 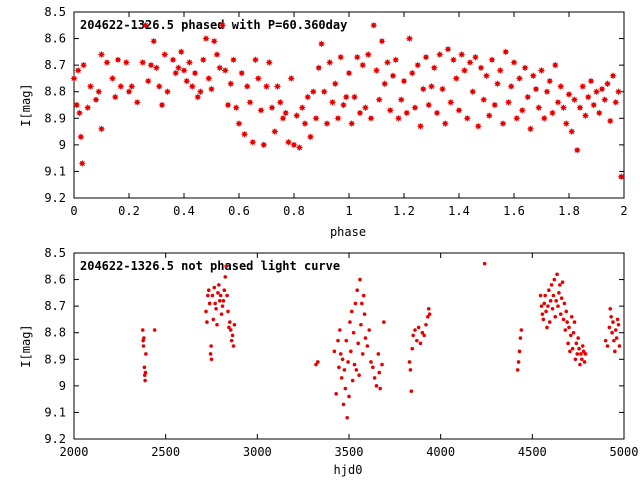 I want to click on x-tick-label: 2500, so click(x=165, y=452).